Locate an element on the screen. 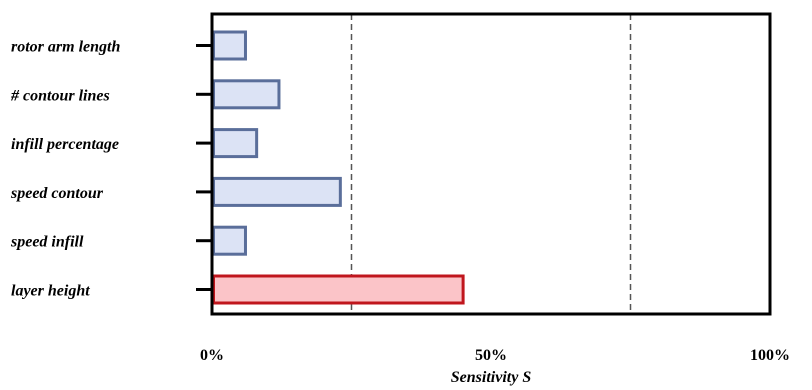 Image resolution: width=812 pixels, height=390 pixels. x-axis-title: Sensitivity S is located at coordinates (491, 377).